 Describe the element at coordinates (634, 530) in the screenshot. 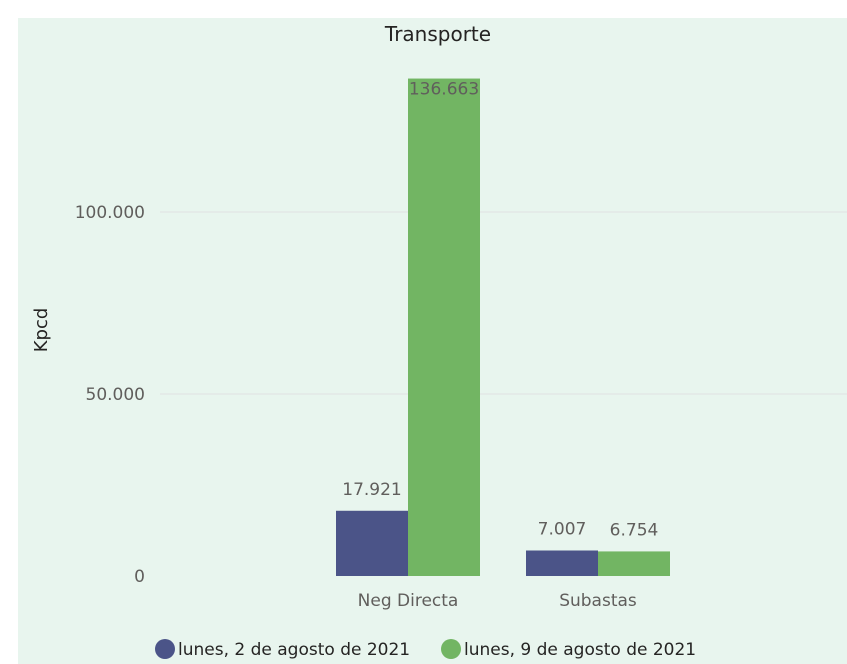

I see `data-label: 6.754` at that location.